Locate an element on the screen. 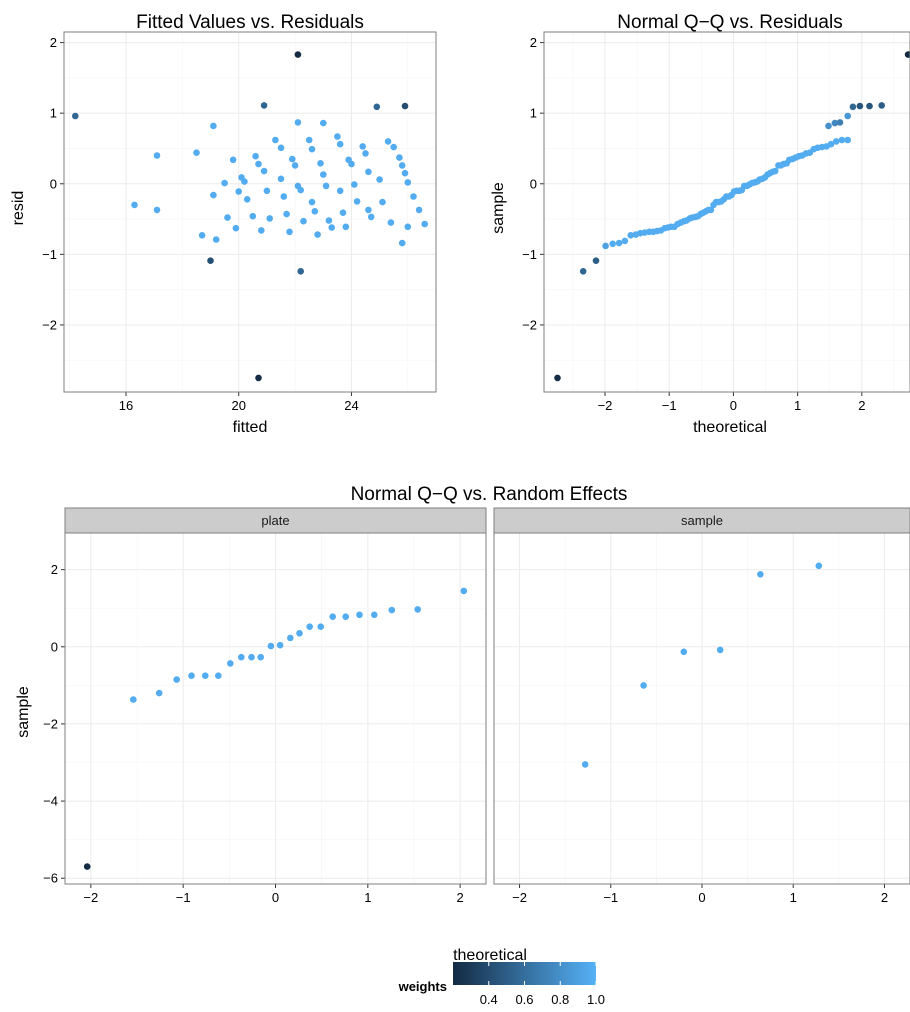 This screenshot has width=910, height=1012. x-axis-title-fitted: fitted is located at coordinates (250, 427).